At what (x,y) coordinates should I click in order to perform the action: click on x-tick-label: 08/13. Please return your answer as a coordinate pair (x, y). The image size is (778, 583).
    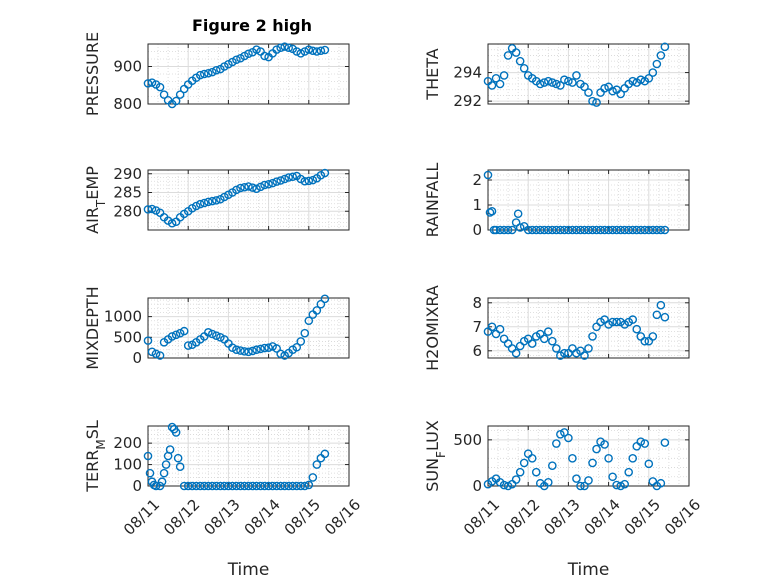
    Looking at the image, I should click on (221, 517).